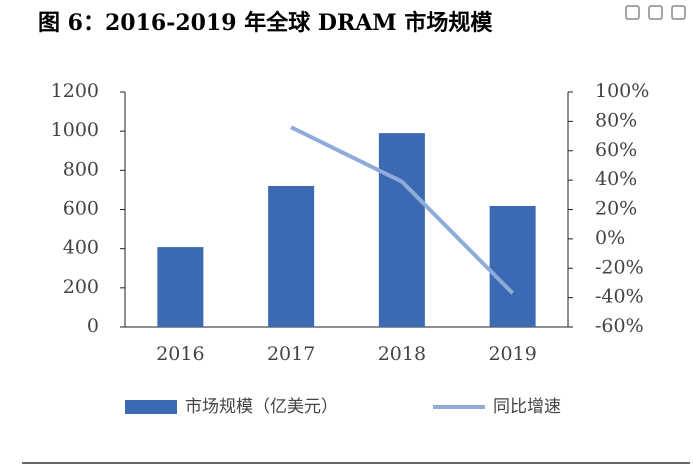 This screenshot has width=694, height=469. What do you see at coordinates (610, 238) in the screenshot?
I see `y2-tick-label: 0%` at bounding box center [610, 238].